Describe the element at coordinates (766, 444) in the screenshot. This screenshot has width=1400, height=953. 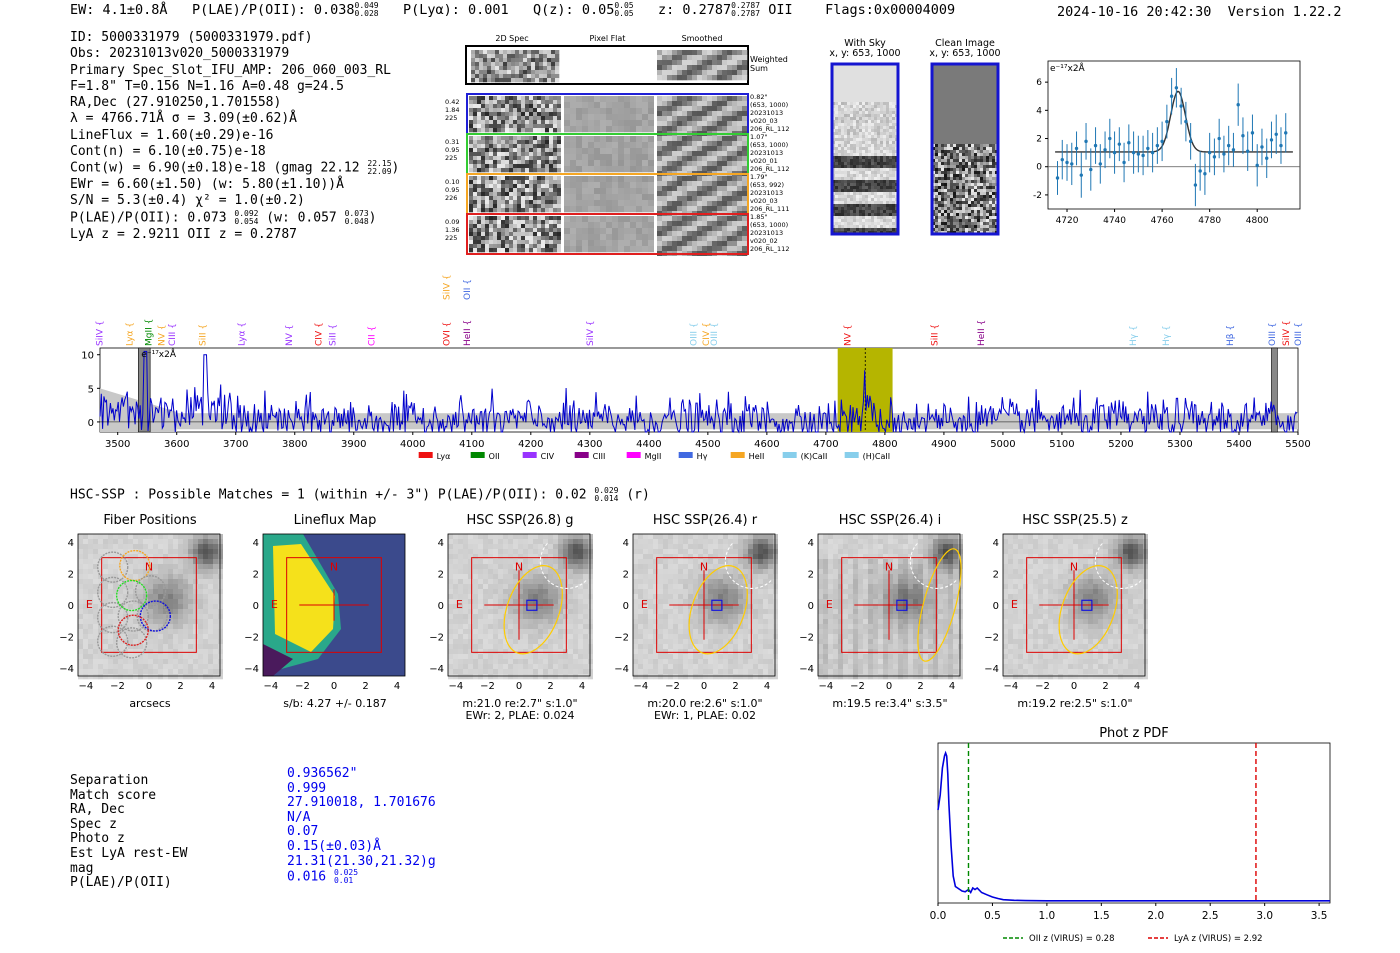
I see `x-tick-label: 4600` at that location.